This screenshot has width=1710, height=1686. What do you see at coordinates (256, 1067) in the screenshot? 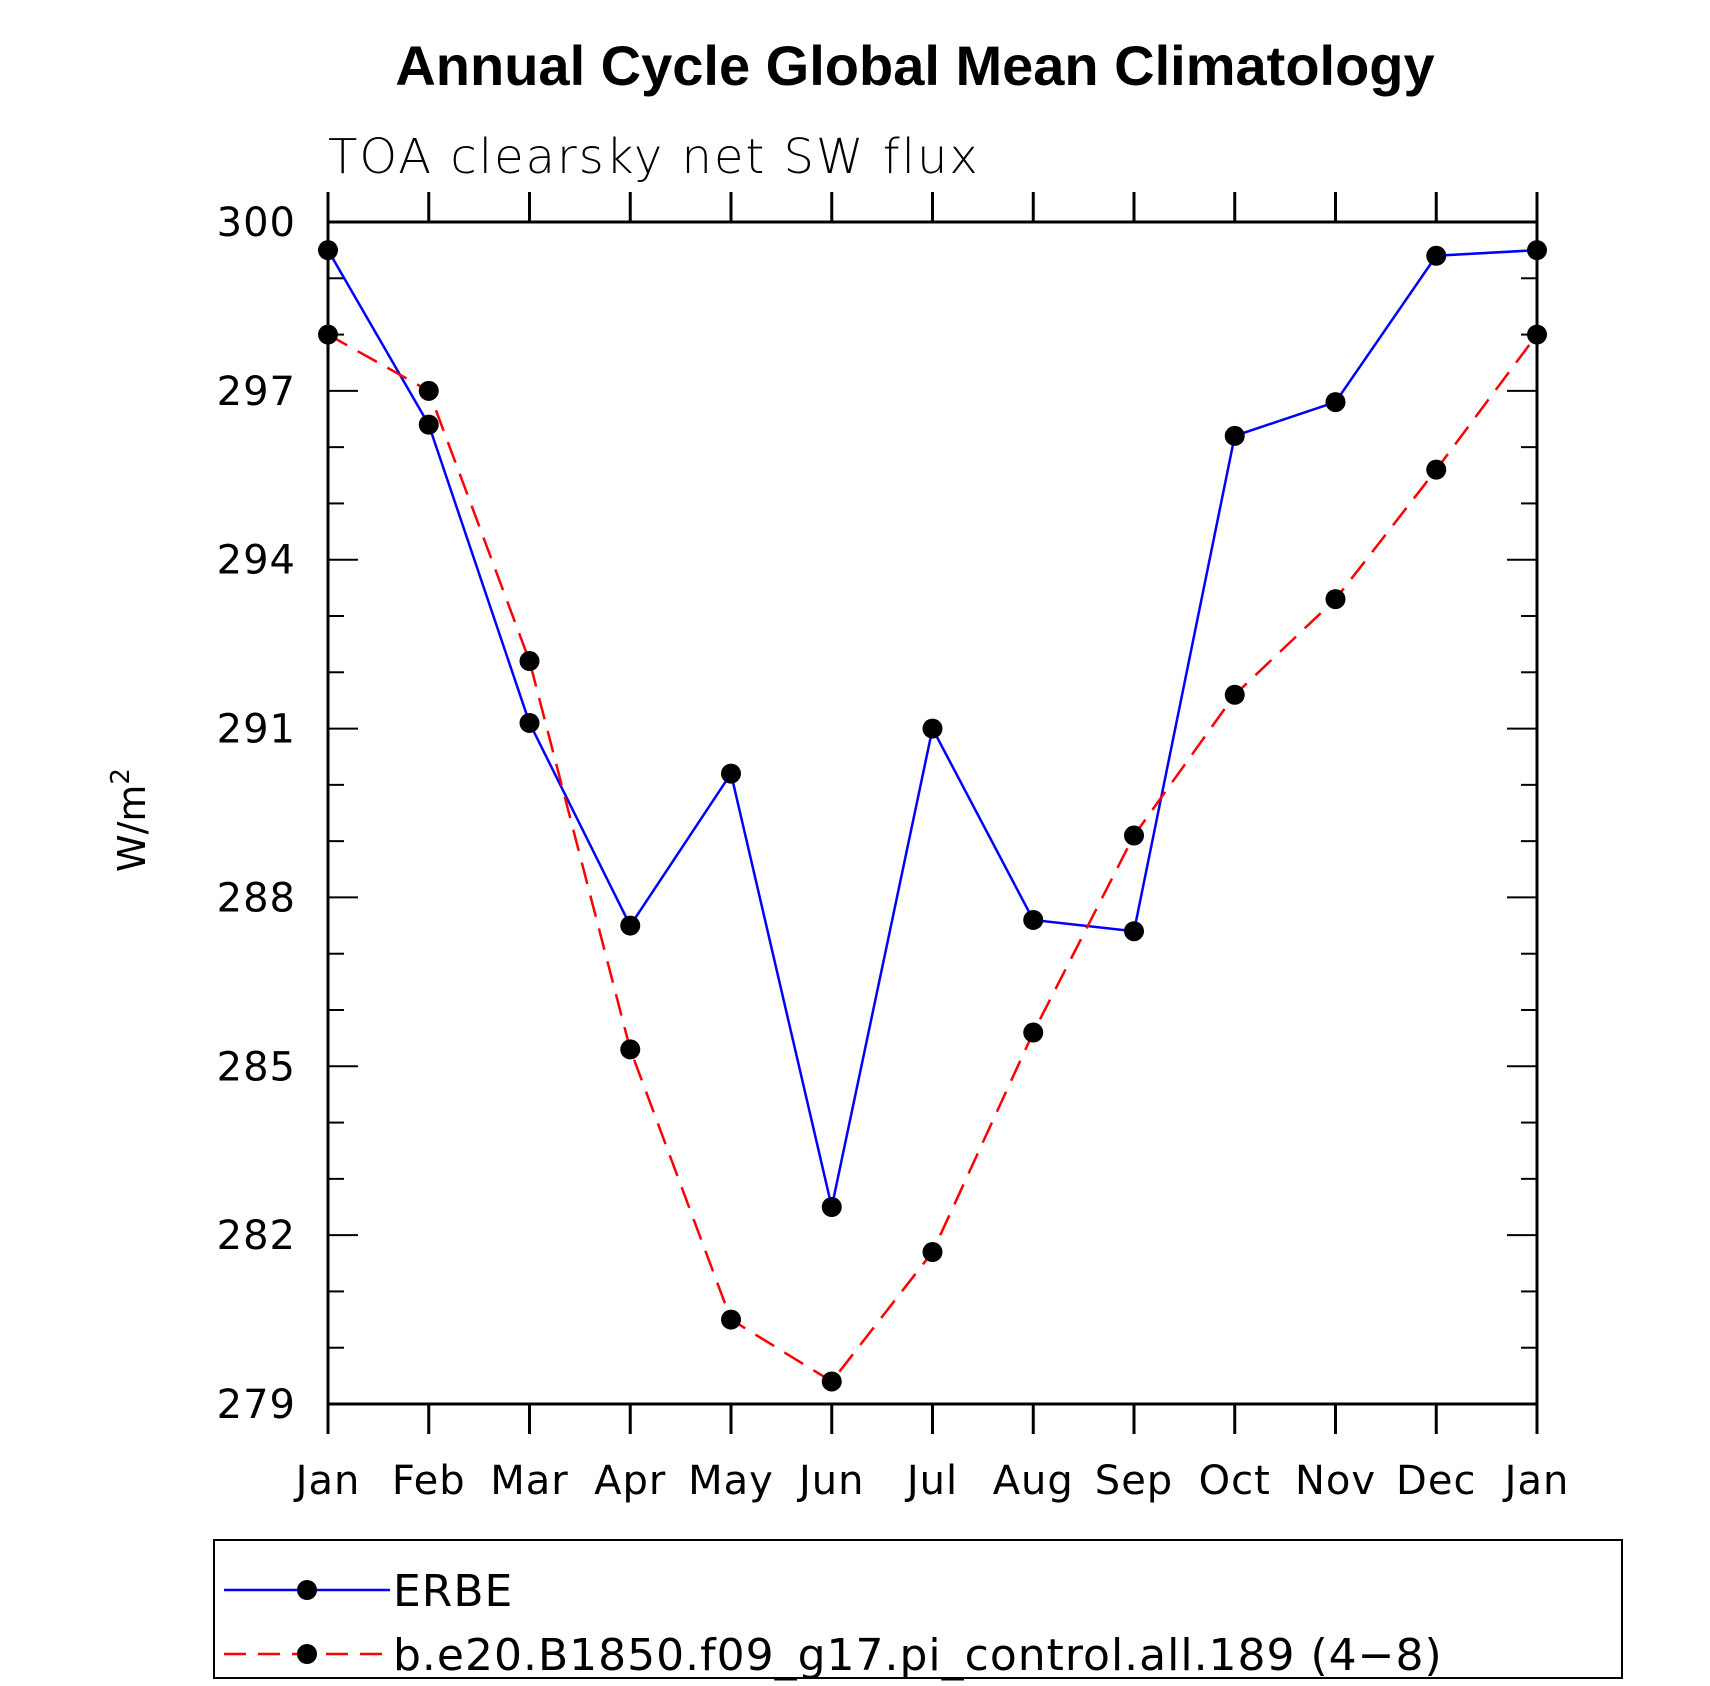
I see `y-tick-label: 285` at bounding box center [256, 1067].